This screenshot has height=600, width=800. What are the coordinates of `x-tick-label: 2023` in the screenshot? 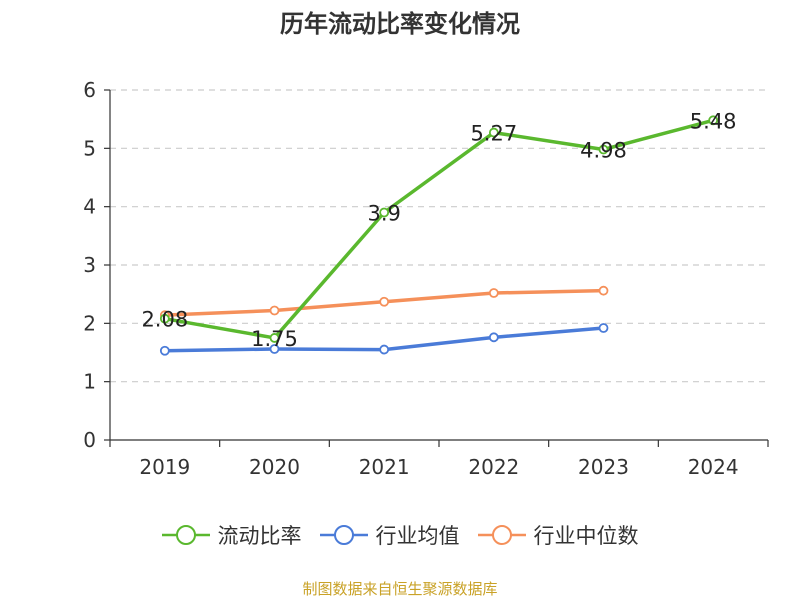 It's located at (603, 467).